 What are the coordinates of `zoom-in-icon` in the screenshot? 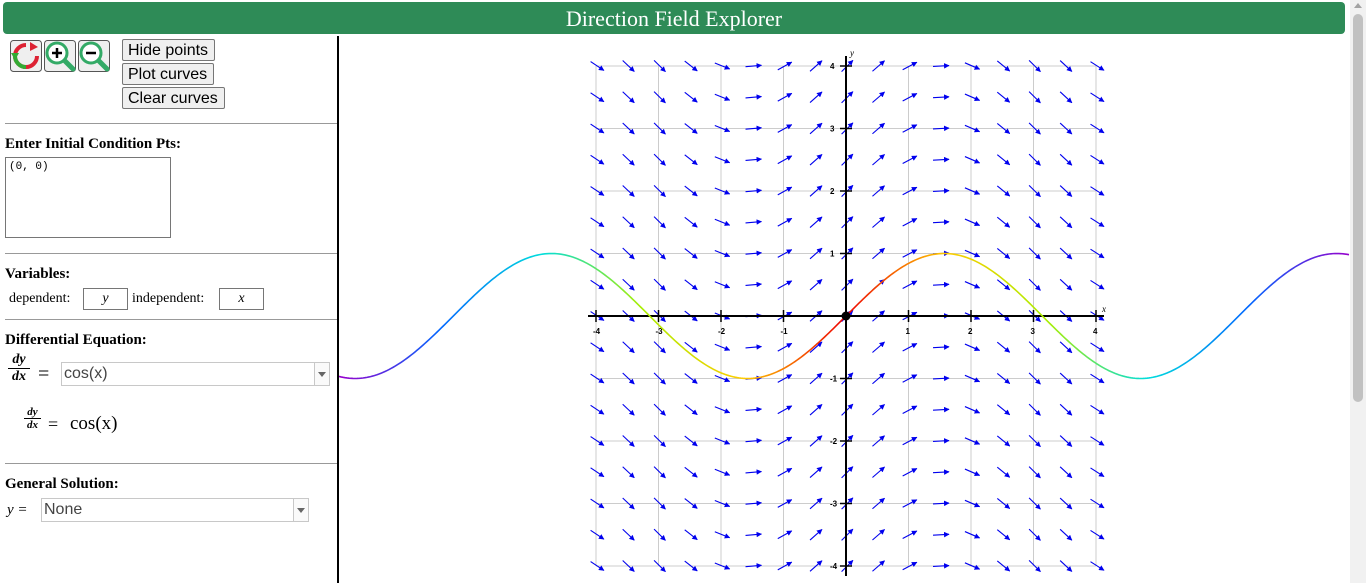 It's located at (60, 56).